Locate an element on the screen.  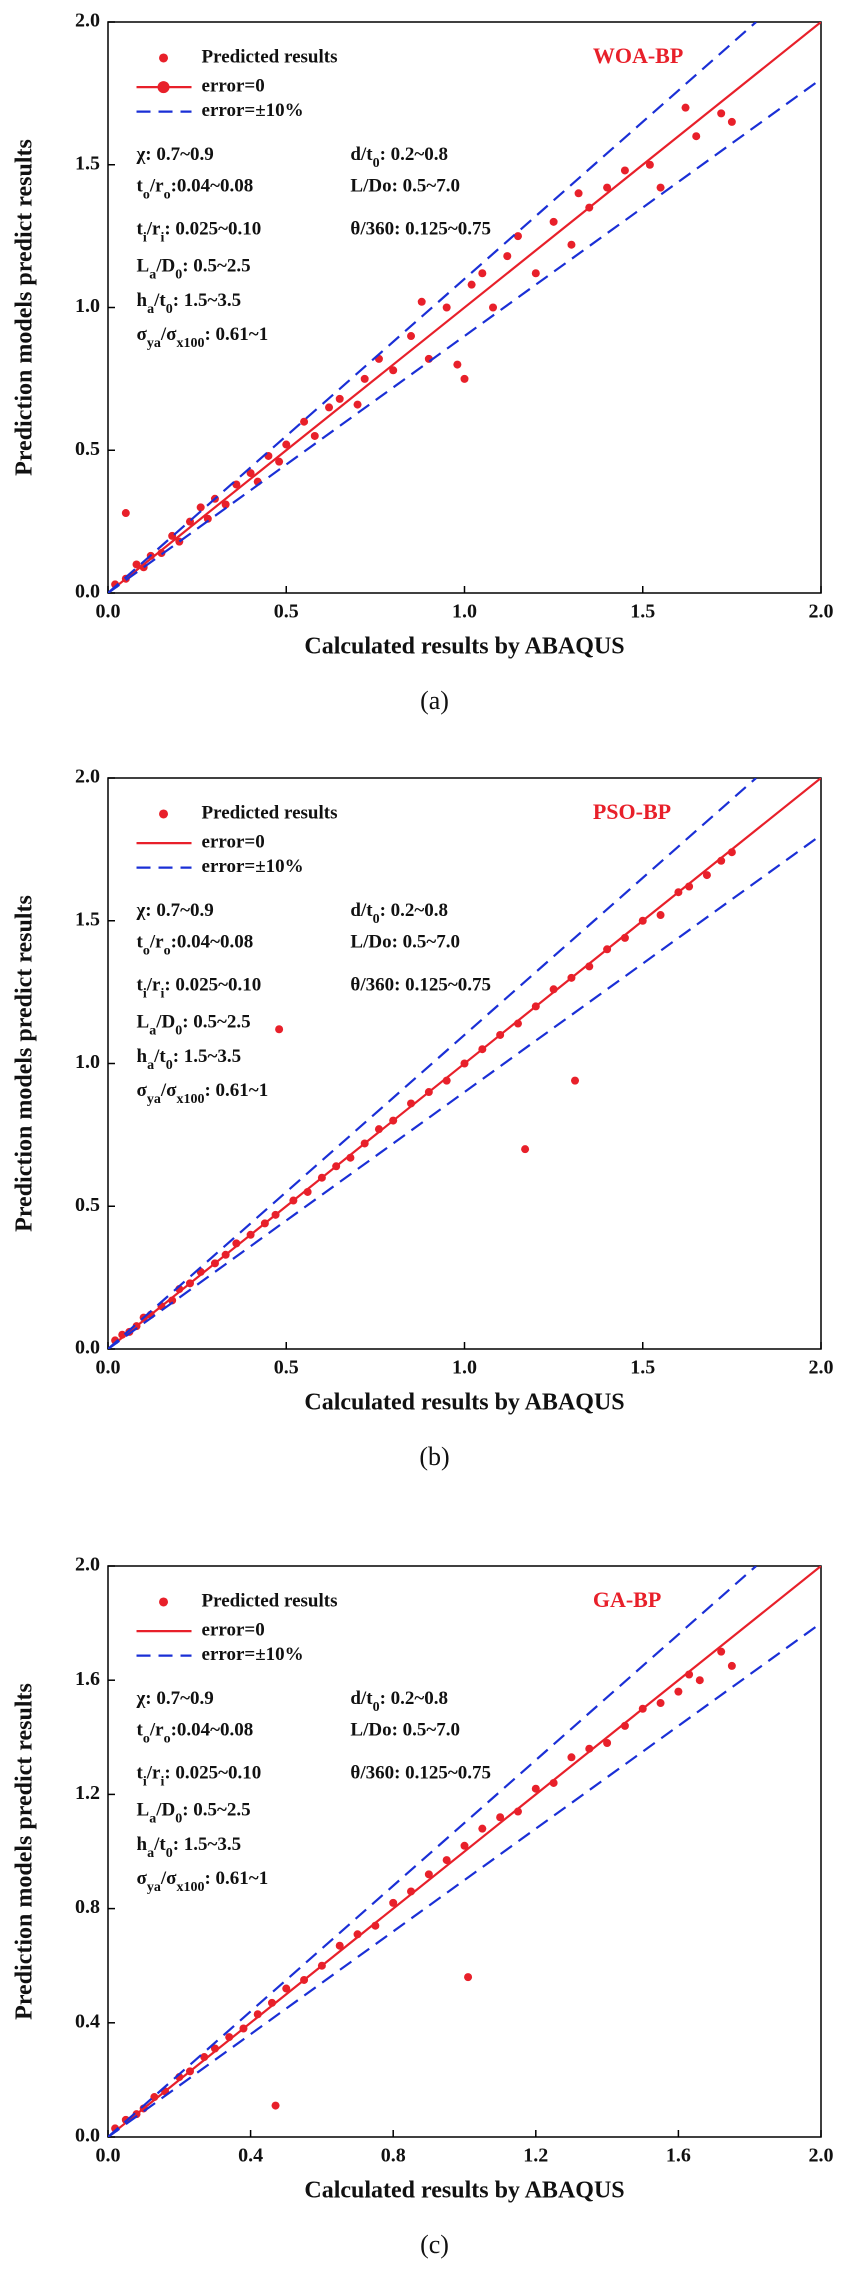
chart-title: WOA-BP is located at coordinates (638, 55).